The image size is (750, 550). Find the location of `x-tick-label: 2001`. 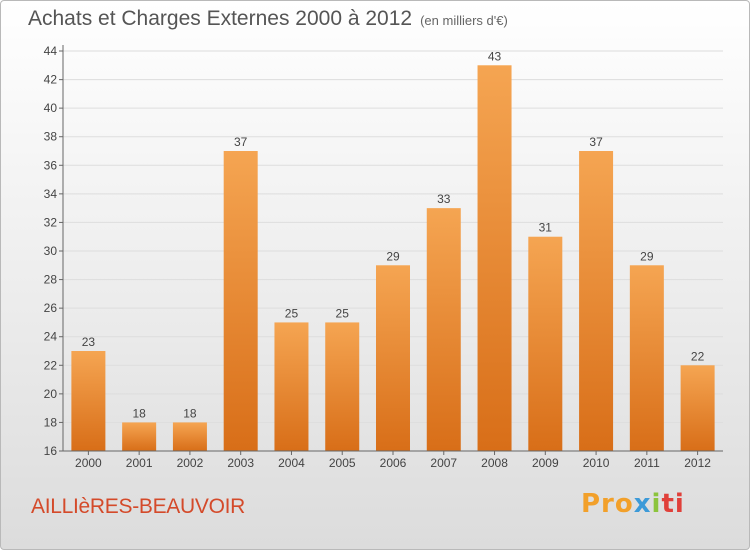

x-tick-label: 2001 is located at coordinates (139, 463).